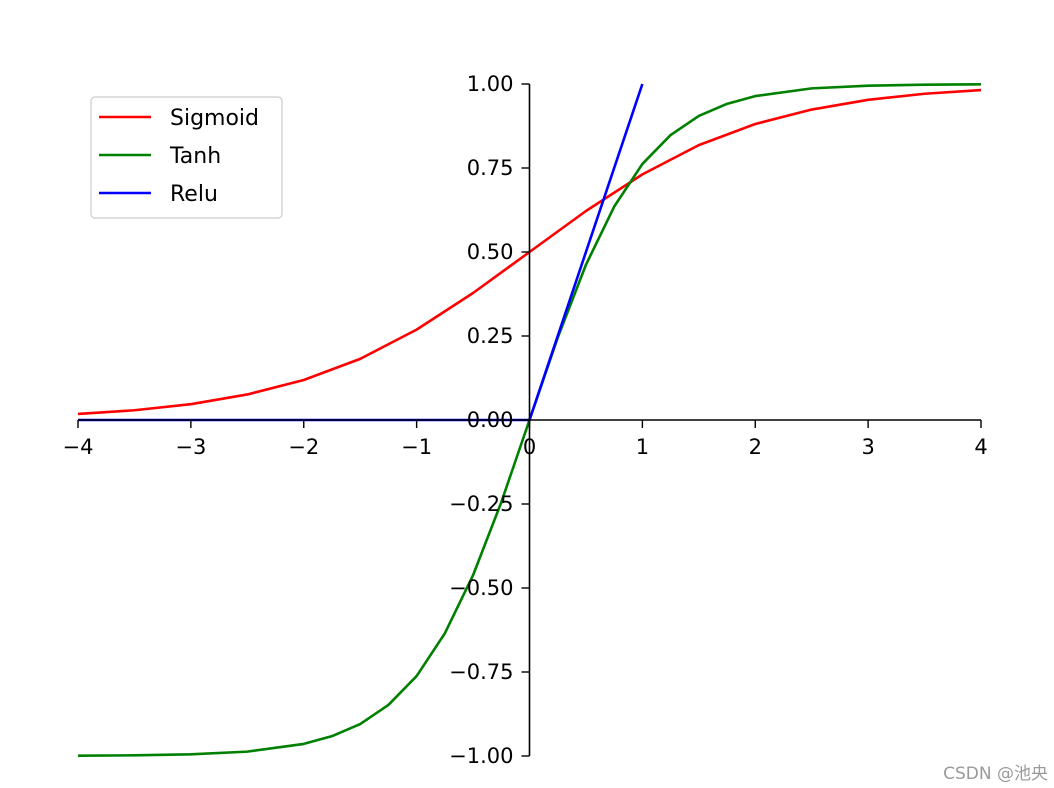 The image size is (1054, 788). I want to click on x-tick-label: −3, so click(190, 447).